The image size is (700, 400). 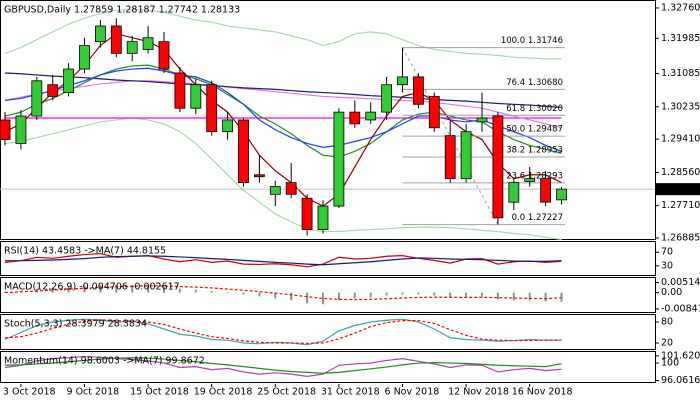 What do you see at coordinates (29, 392) in the screenshot?
I see `x-tick-label: 3 Oct 2018` at bounding box center [29, 392].